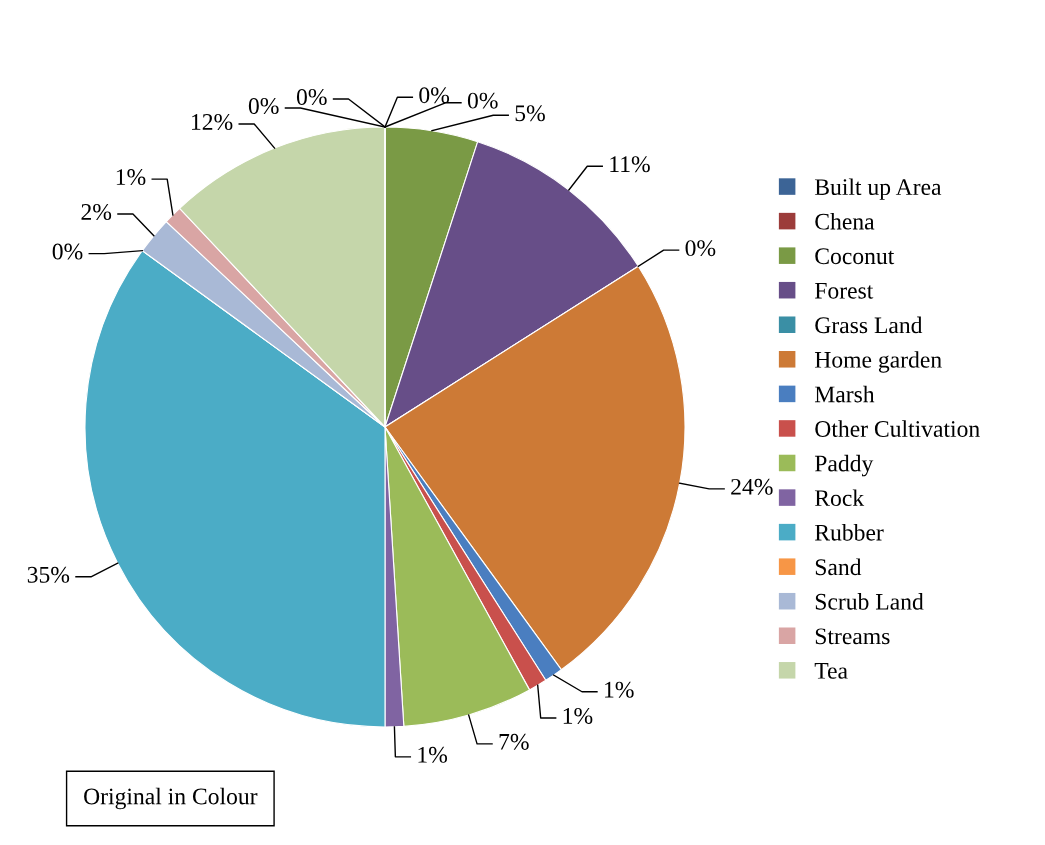 This screenshot has width=1045, height=845. Describe the element at coordinates (752, 486) in the screenshot. I see `data-label: 24%` at that location.